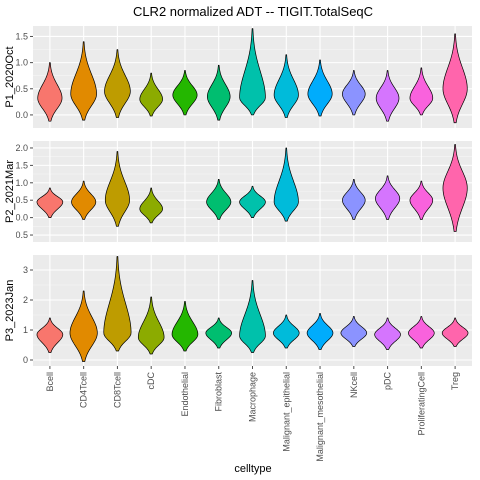 This screenshot has height=480, width=480. I want to click on x-tick-label: CD8Tcell, so click(117, 390).